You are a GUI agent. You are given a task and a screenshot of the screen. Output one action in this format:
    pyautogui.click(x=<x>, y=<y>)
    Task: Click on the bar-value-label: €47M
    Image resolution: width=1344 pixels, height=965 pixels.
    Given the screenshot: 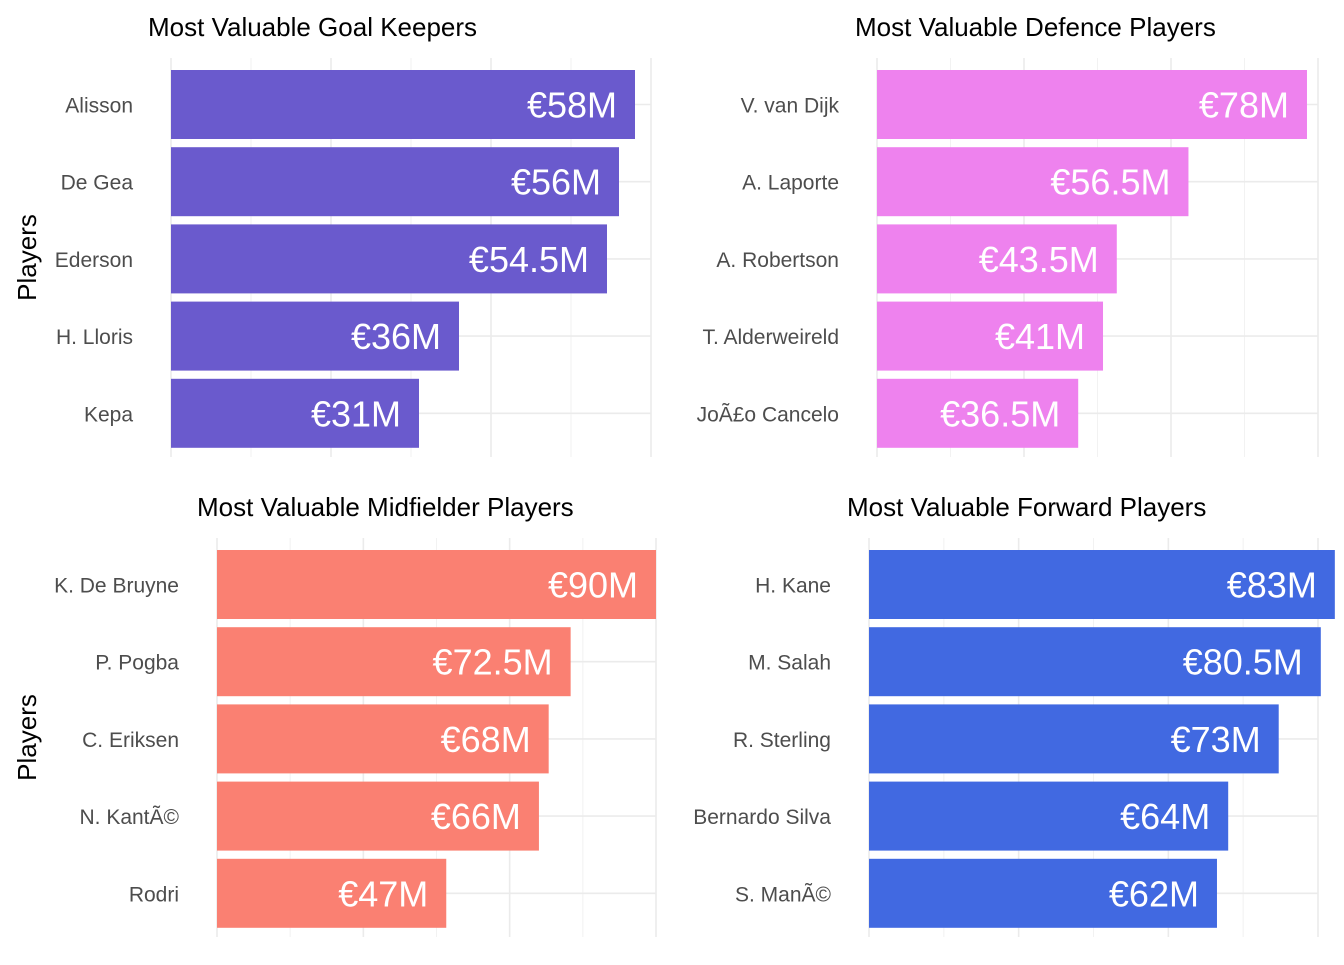 What is the action you would take?
    pyautogui.click(x=383, y=893)
    